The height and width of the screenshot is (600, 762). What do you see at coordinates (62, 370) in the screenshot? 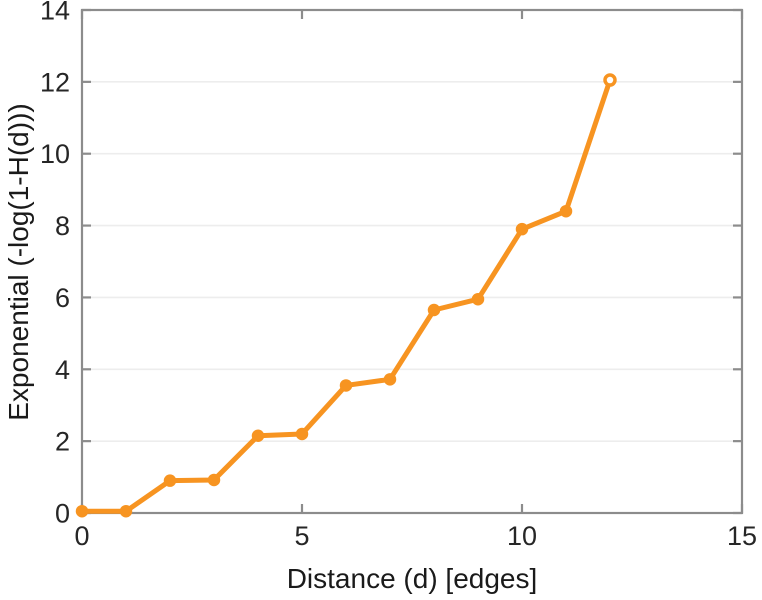
I see `y-tick-label: 4` at bounding box center [62, 370].